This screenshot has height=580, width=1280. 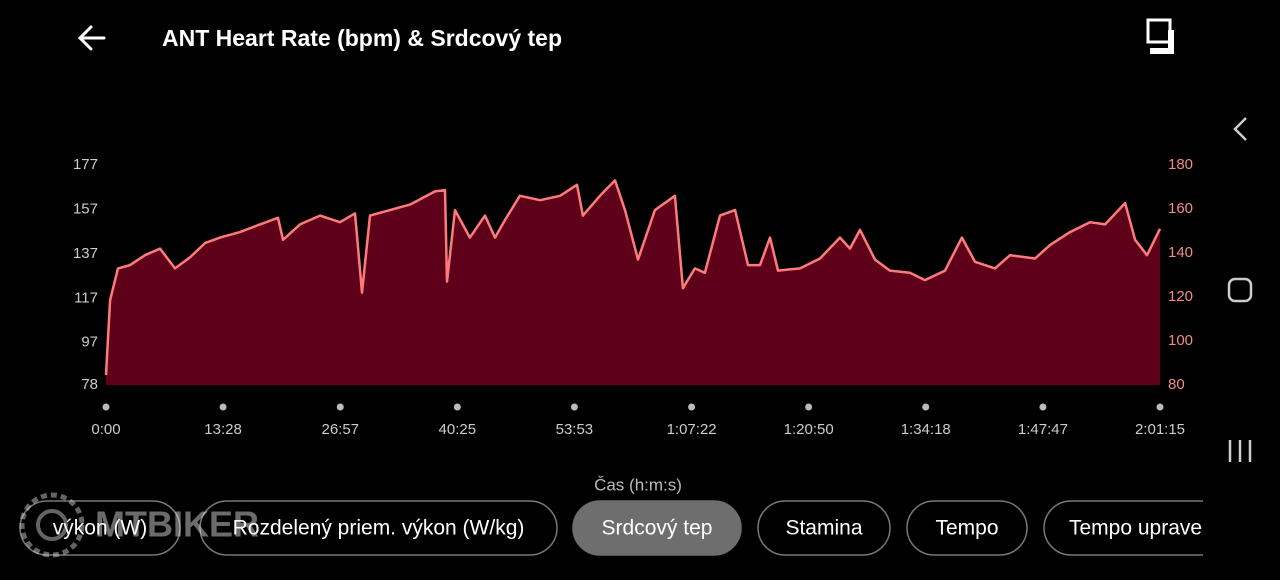 I want to click on fullscreen-button, so click(x=1160, y=36).